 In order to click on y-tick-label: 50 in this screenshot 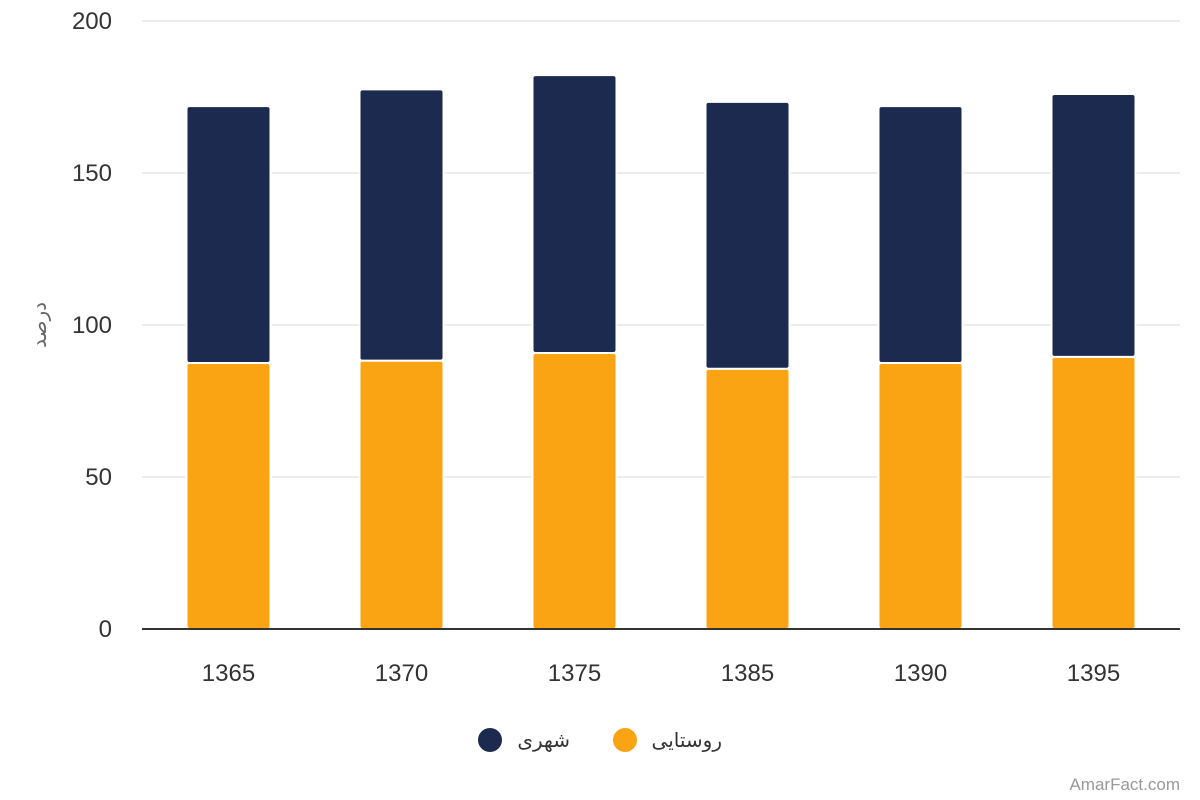, I will do `click(98, 477)`.